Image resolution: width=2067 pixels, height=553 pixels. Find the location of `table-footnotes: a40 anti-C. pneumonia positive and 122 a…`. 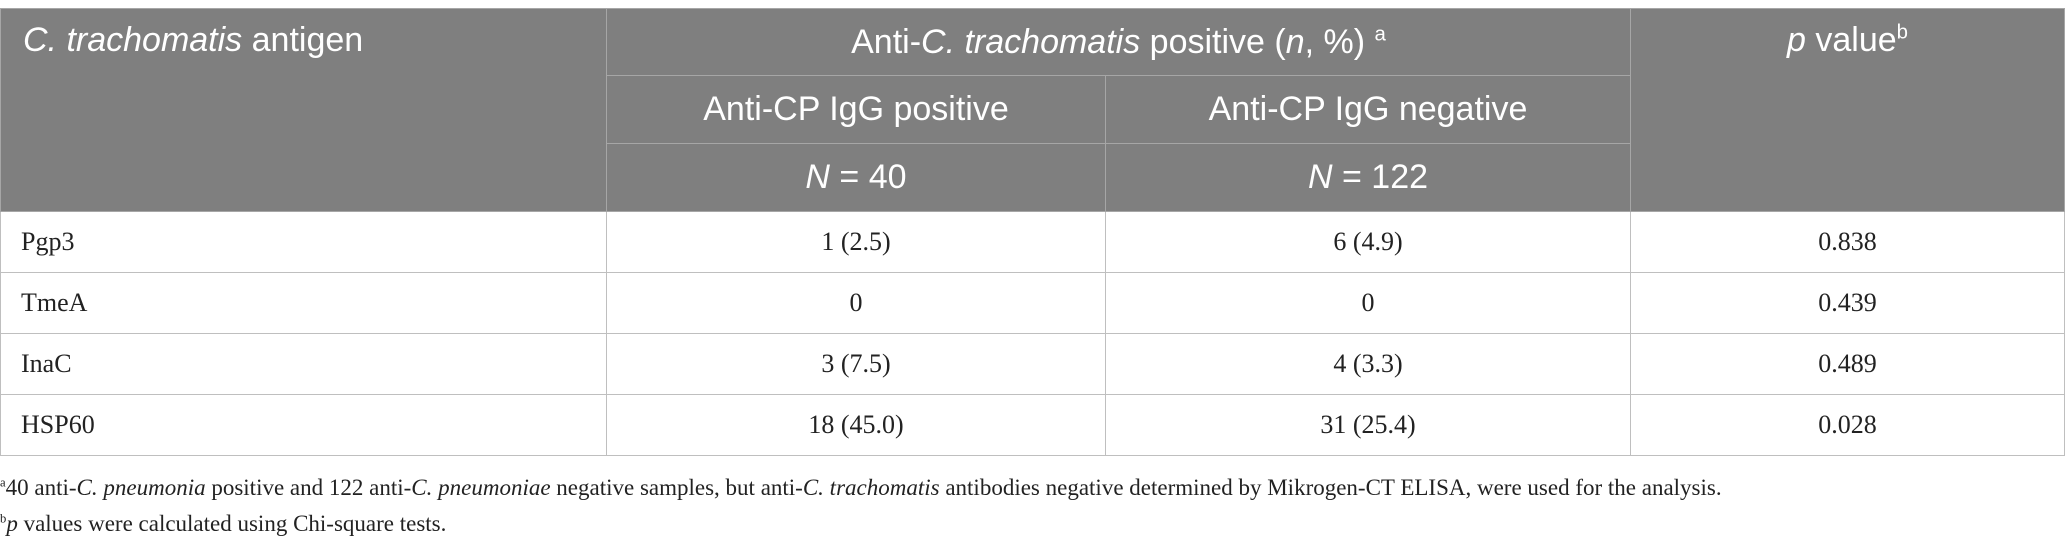

table-footnotes: a40 anti-C. pneumonia positive and 122 a… is located at coordinates (1033, 506).